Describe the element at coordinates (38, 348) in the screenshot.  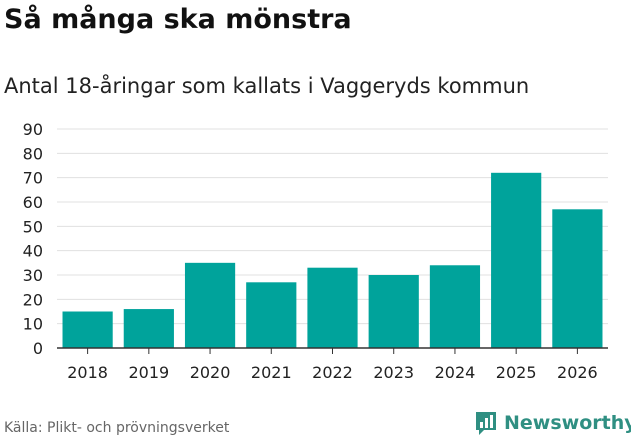
I see `y-tick-label: 0` at that location.